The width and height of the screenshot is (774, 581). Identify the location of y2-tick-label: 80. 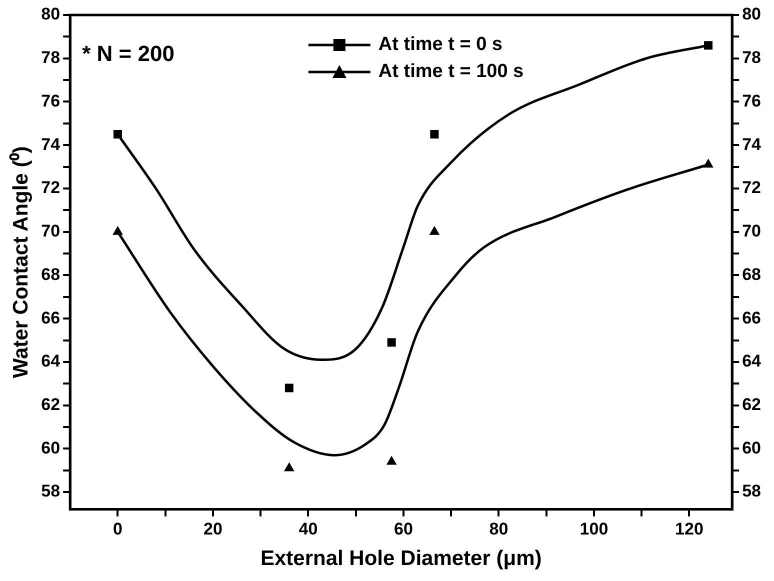
(752, 14).